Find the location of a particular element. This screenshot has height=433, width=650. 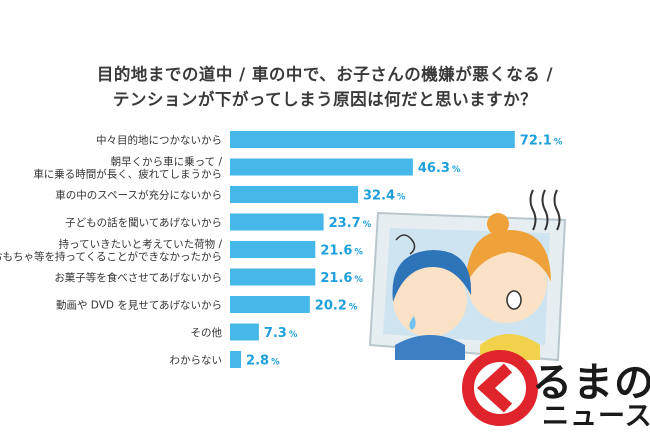

category-label: 動画や DVD を見せてあげないから is located at coordinates (139, 305).